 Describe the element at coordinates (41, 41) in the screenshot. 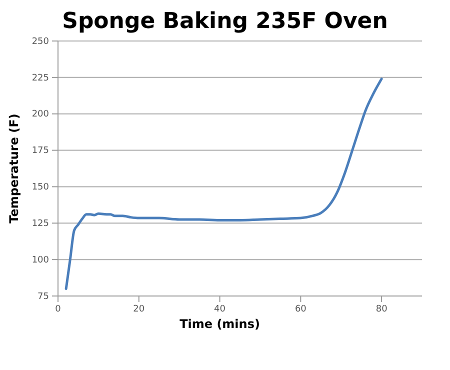

I see `y-tick-label: 250` at that location.